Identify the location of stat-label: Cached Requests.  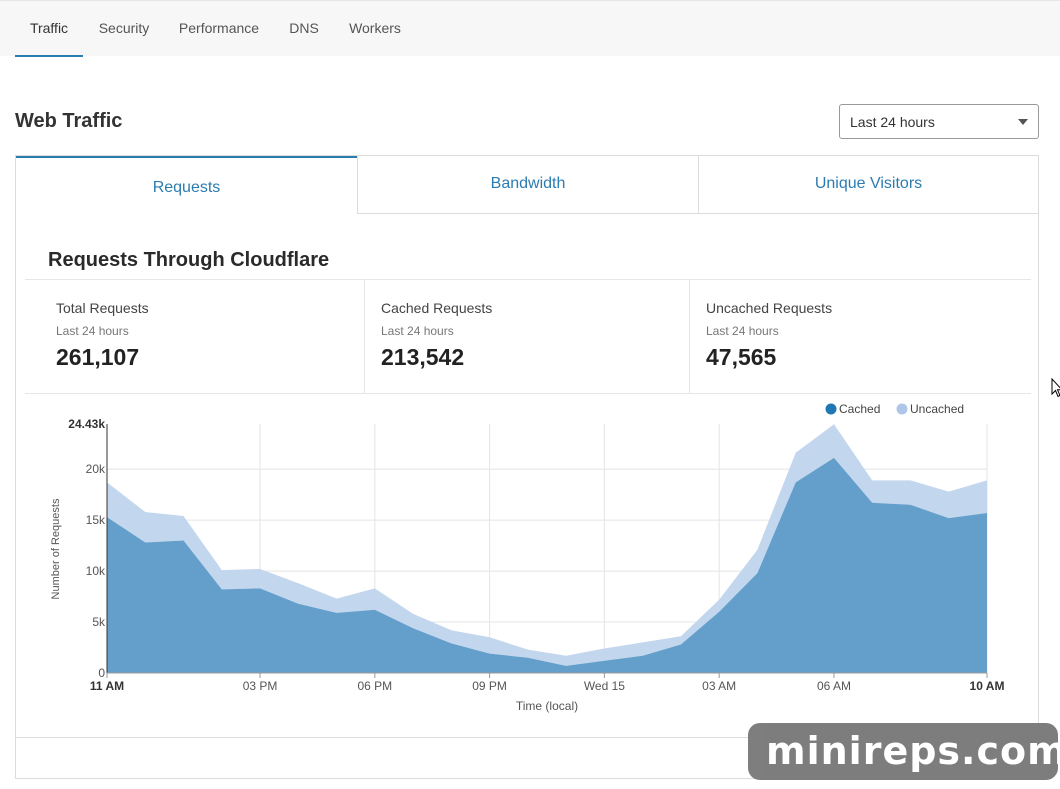
(437, 308).